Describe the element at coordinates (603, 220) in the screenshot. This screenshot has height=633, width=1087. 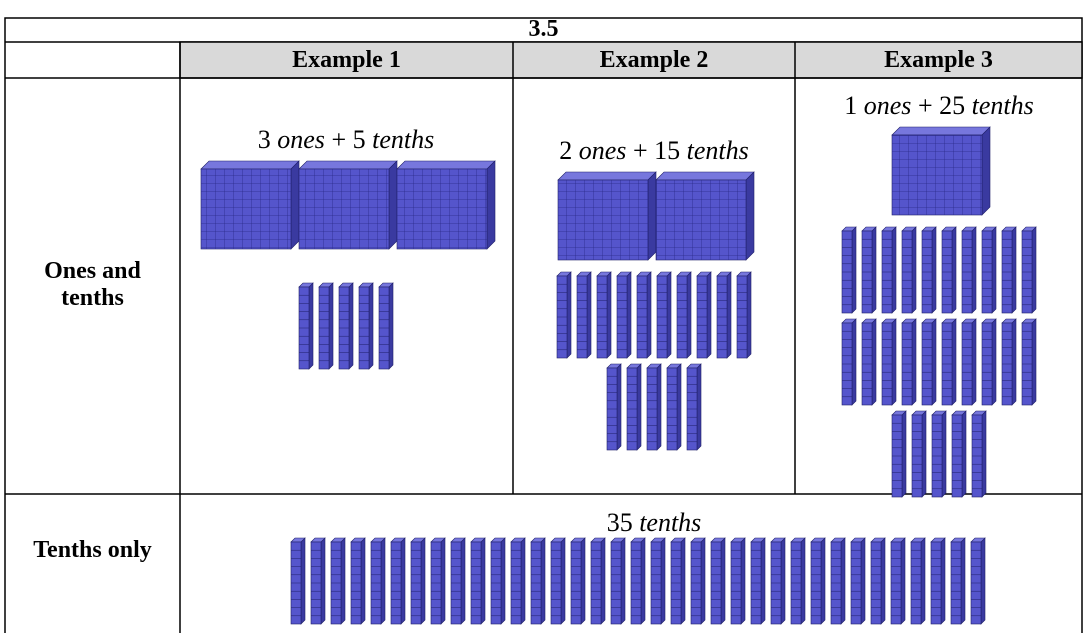
I see `flat-grid` at that location.